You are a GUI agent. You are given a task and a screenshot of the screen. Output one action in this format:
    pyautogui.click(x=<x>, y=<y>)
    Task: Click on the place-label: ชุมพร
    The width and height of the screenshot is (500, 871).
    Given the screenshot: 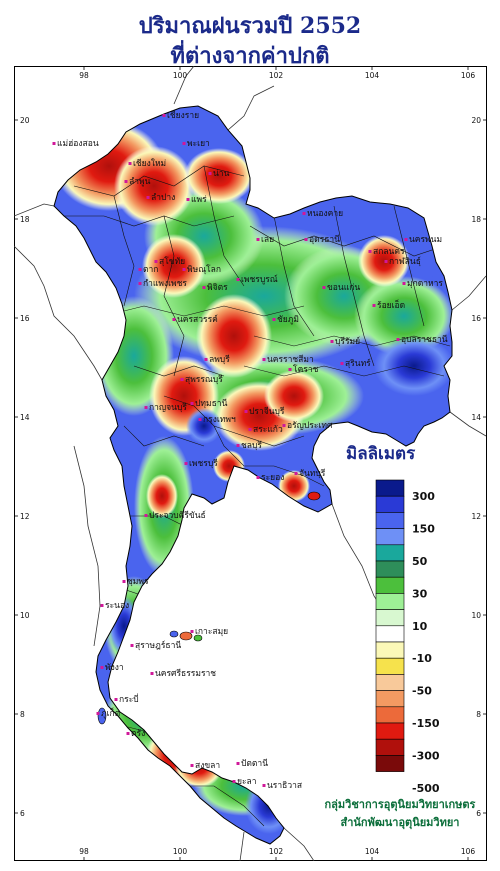 What is the action you would take?
    pyautogui.click(x=138, y=582)
    